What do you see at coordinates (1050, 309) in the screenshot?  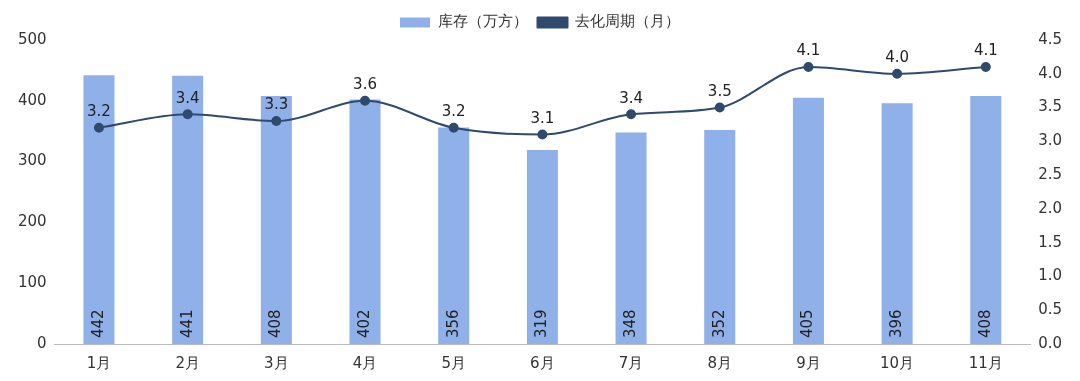 I see `y2-tick-label: 0.5` at bounding box center [1050, 309].